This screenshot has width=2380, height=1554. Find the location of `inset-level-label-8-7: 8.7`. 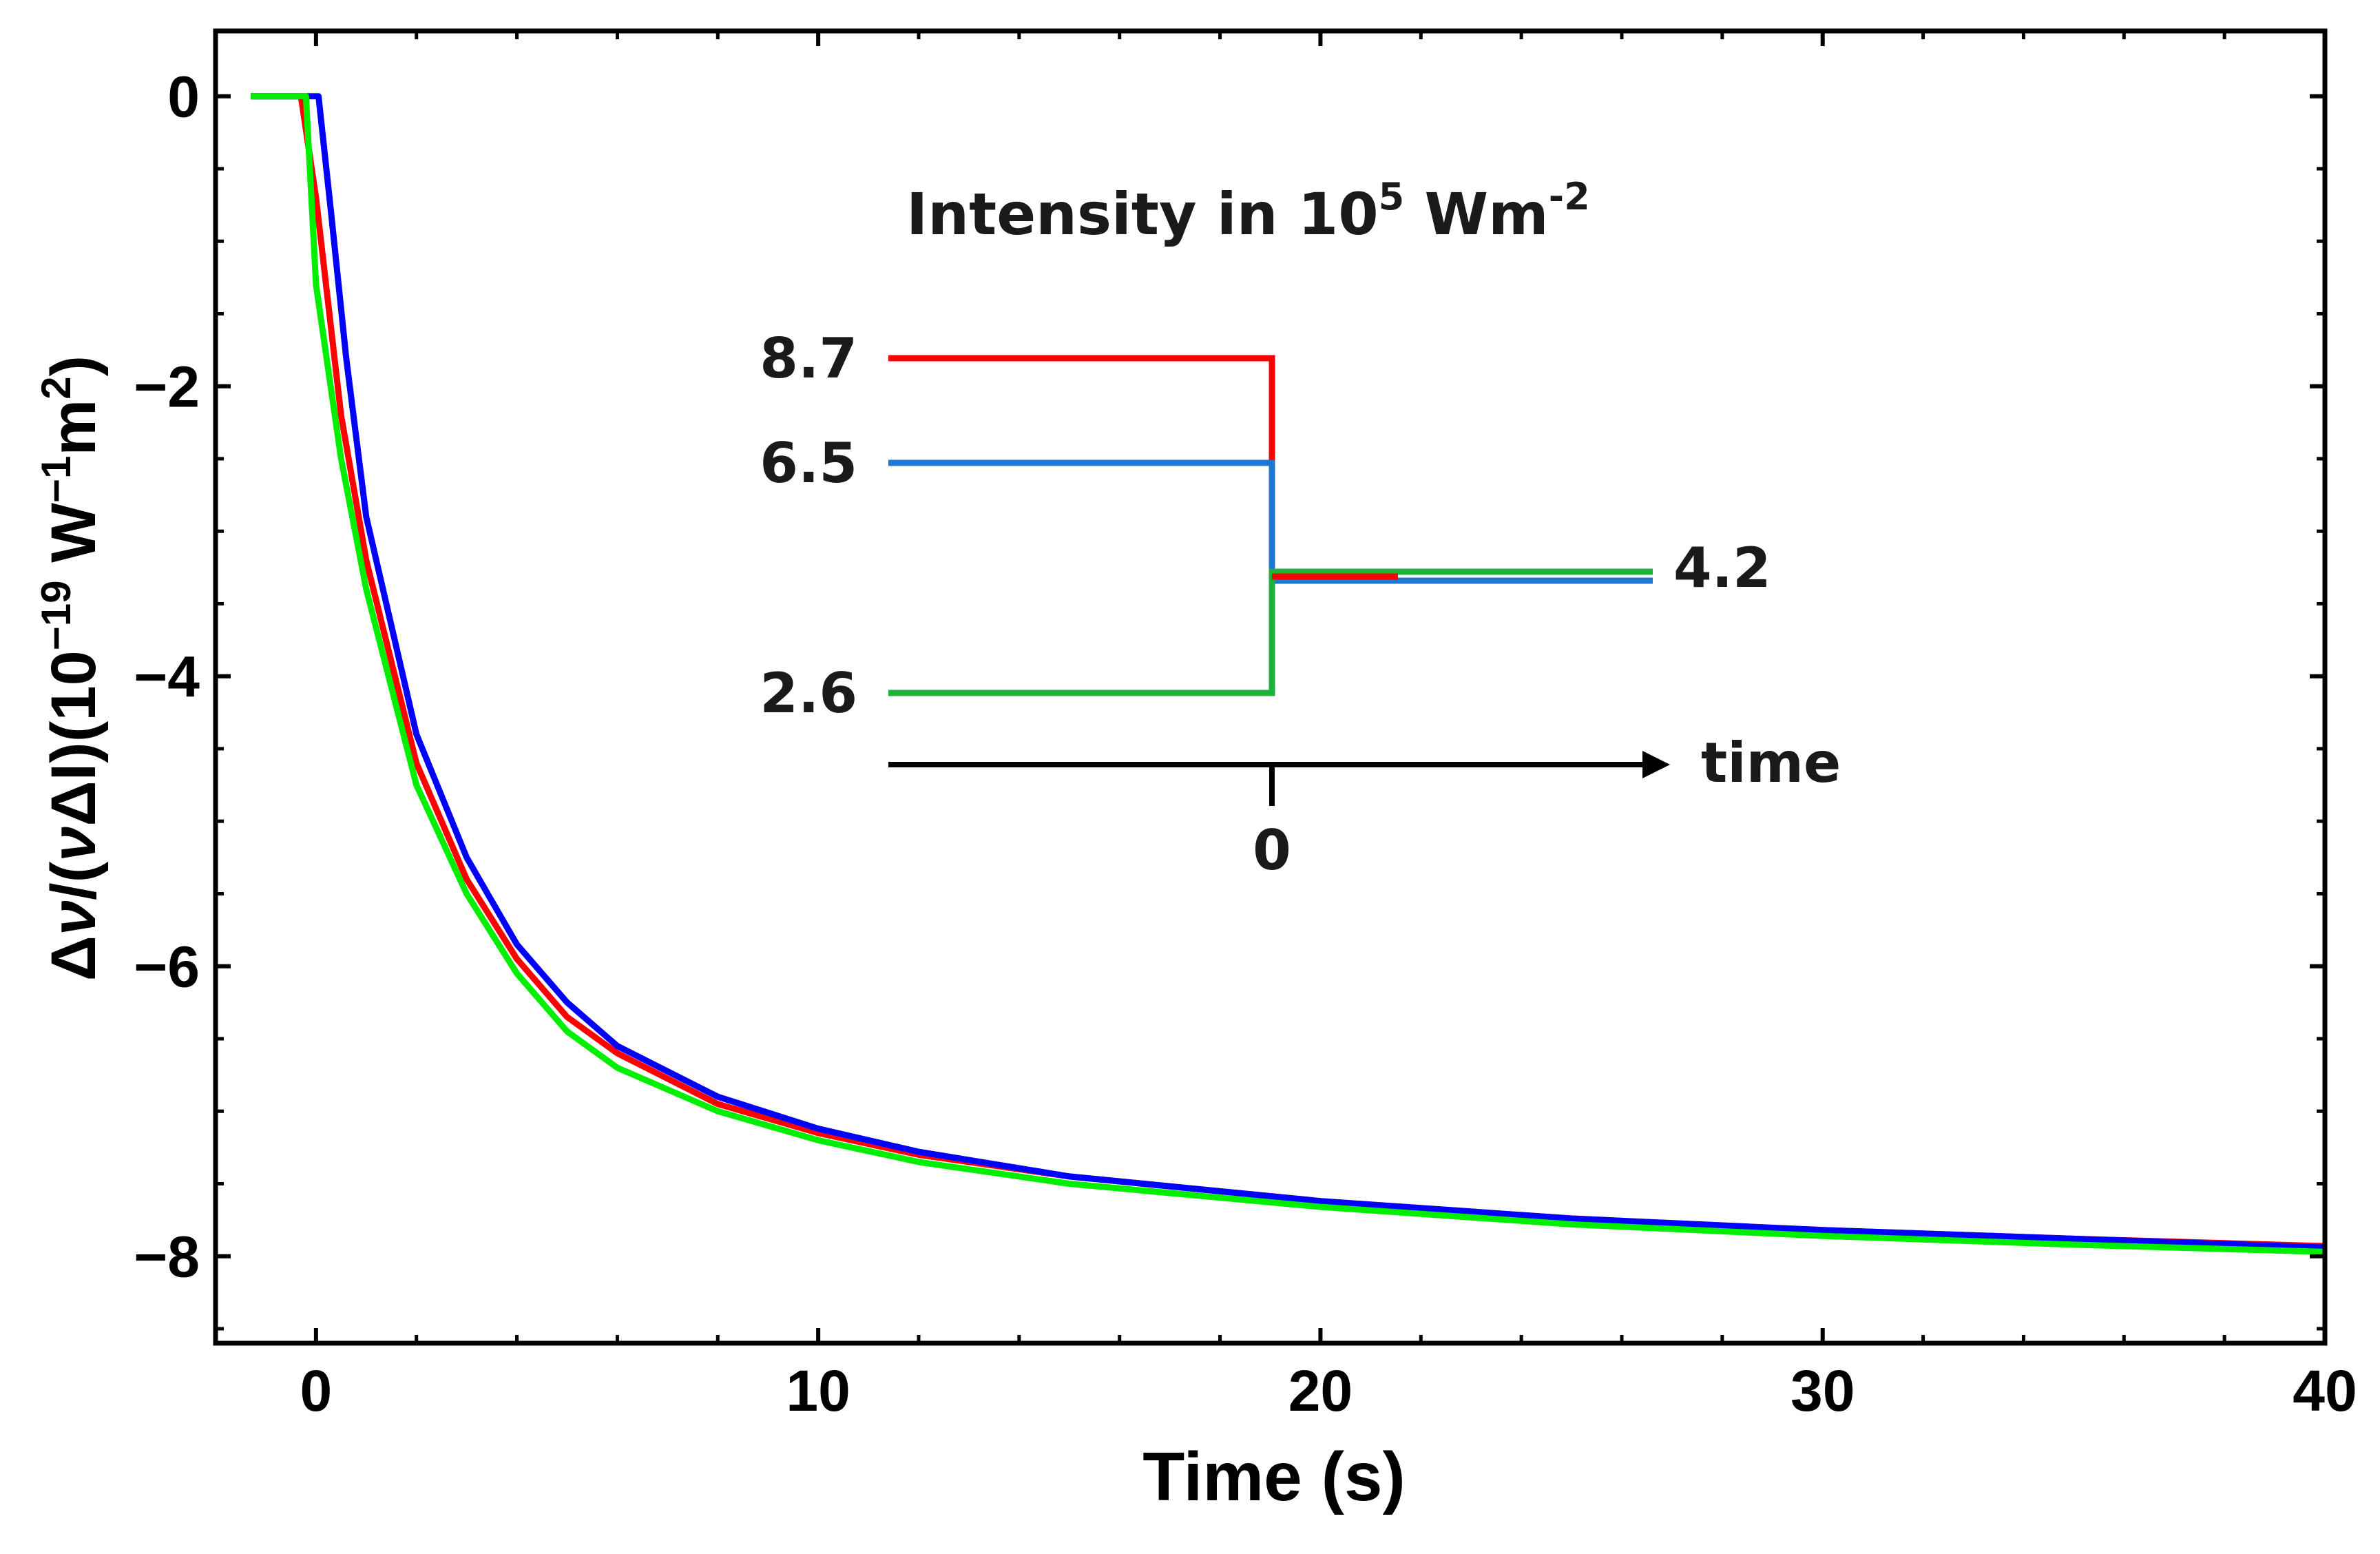

inset-level-label-8-7: 8.7 is located at coordinates (808, 359).